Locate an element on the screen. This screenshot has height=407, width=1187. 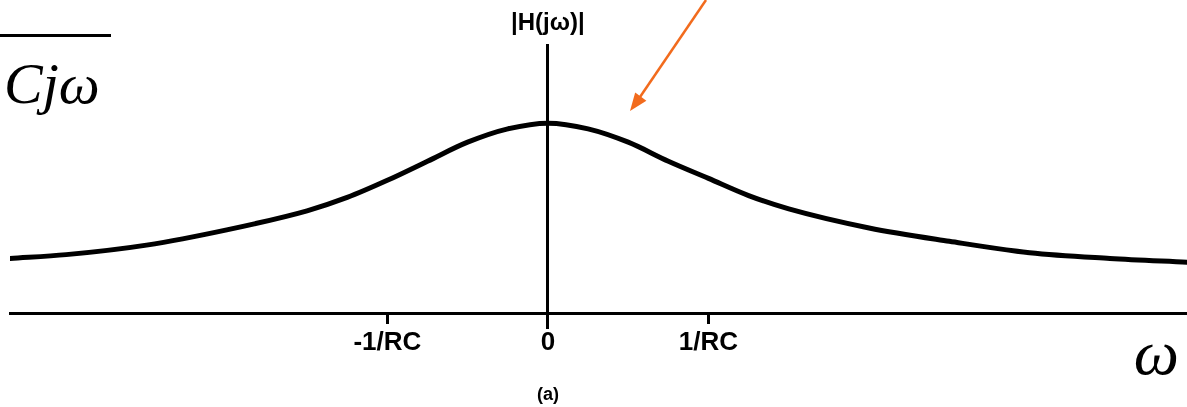
x-tick-label: 0 is located at coordinates (548, 341).